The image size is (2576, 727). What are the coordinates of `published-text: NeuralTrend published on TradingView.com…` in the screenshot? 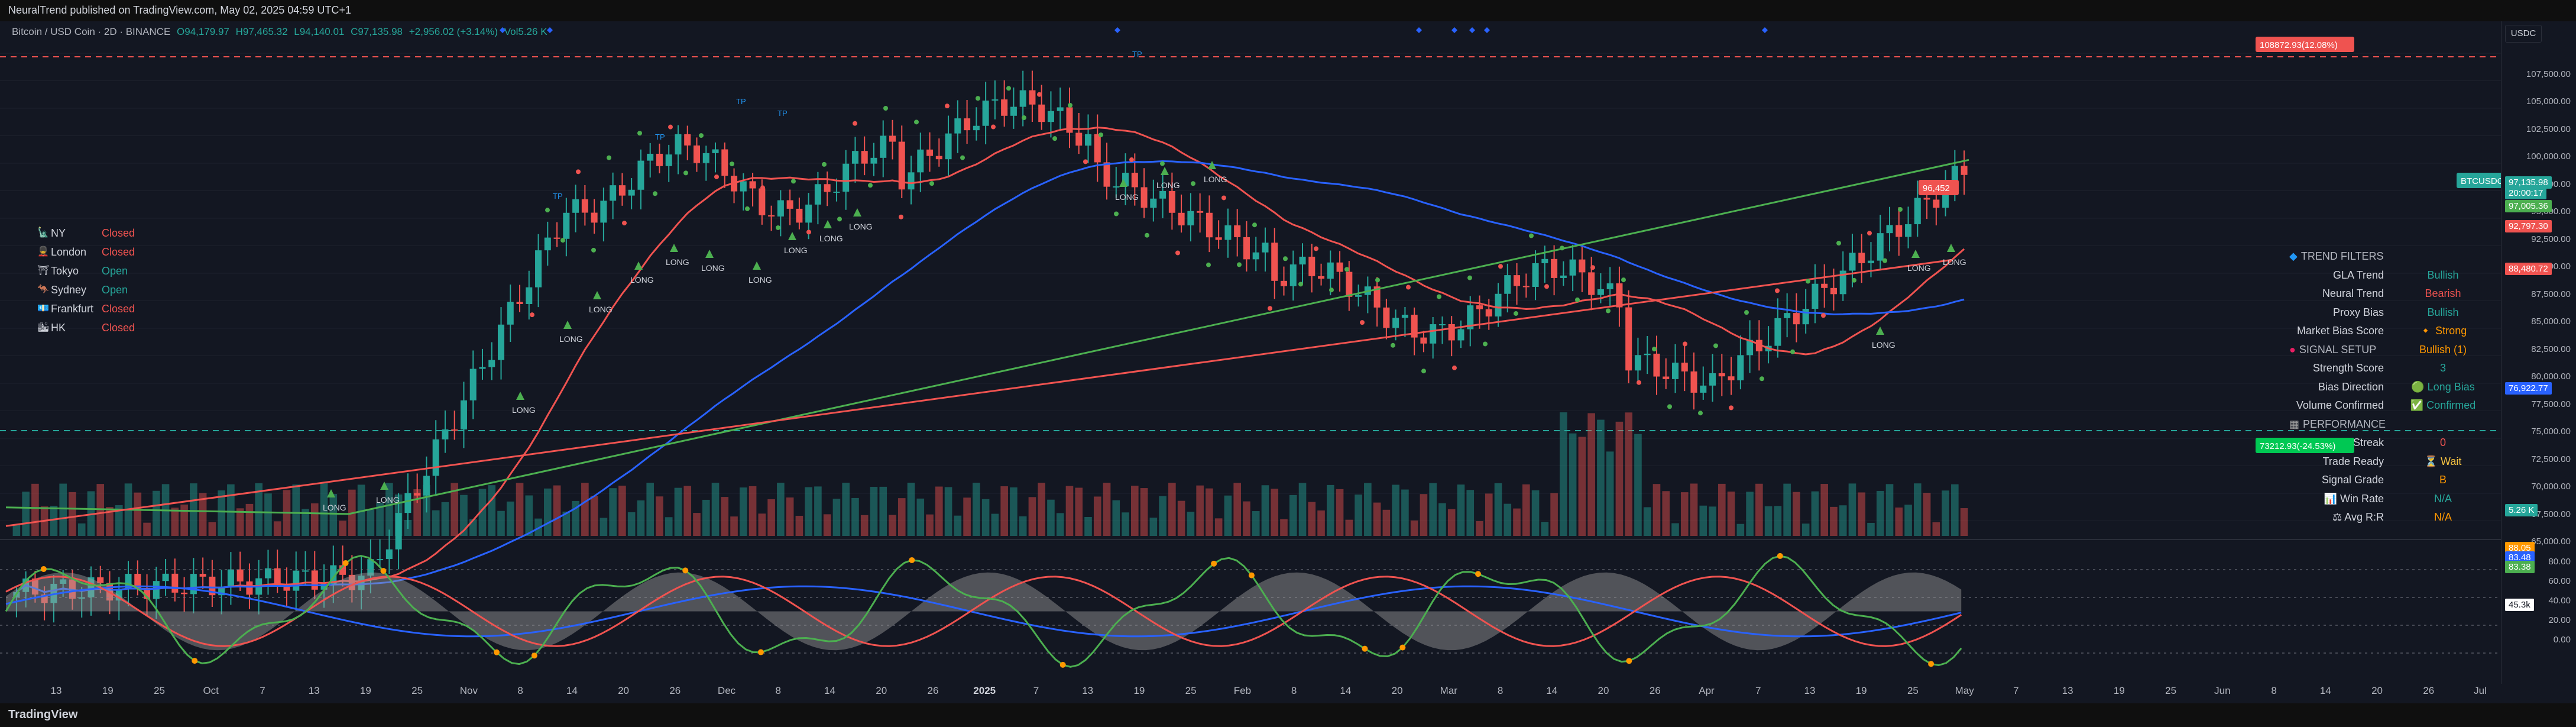 It's located at (179, 10).